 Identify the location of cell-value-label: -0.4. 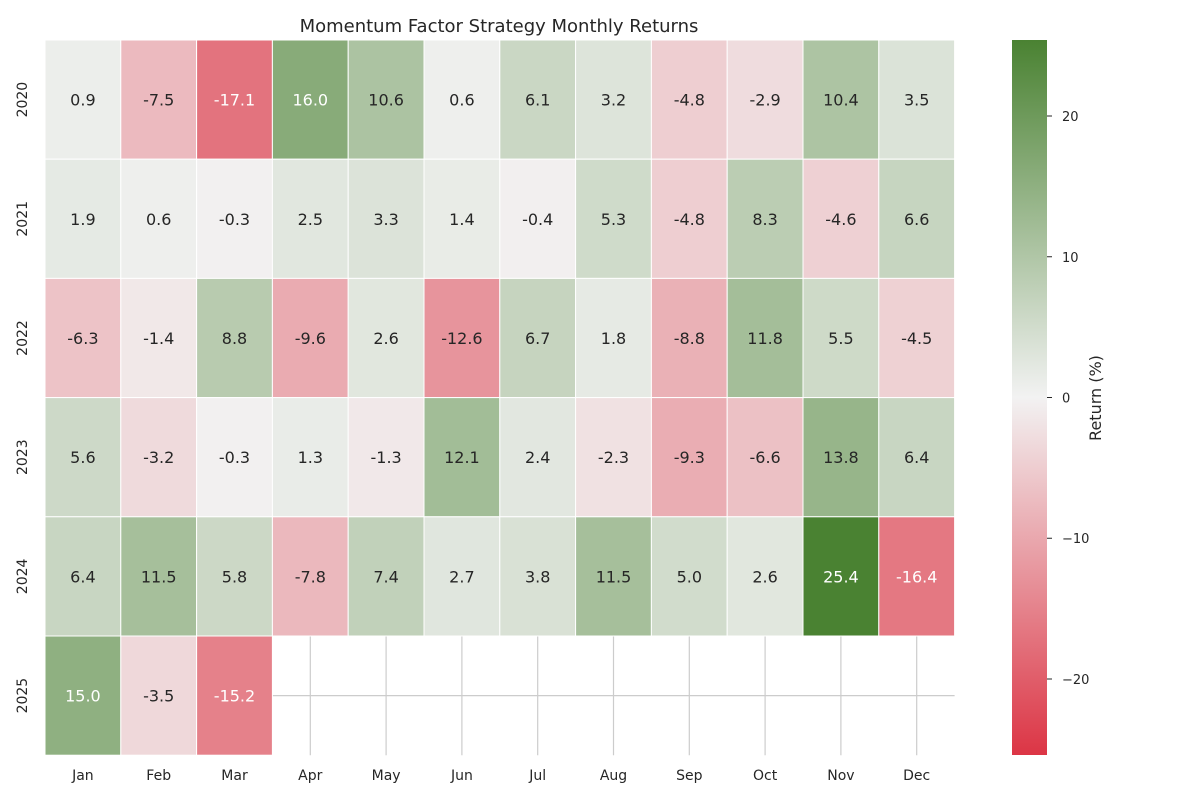
(537, 219).